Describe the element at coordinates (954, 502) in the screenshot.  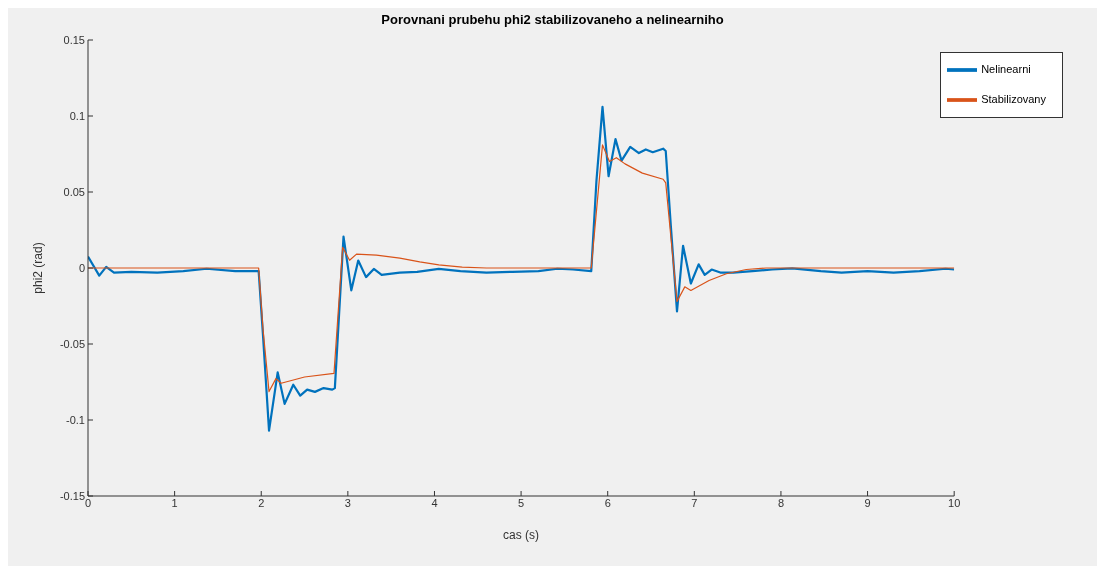
I see `x-tick-label: 10` at that location.